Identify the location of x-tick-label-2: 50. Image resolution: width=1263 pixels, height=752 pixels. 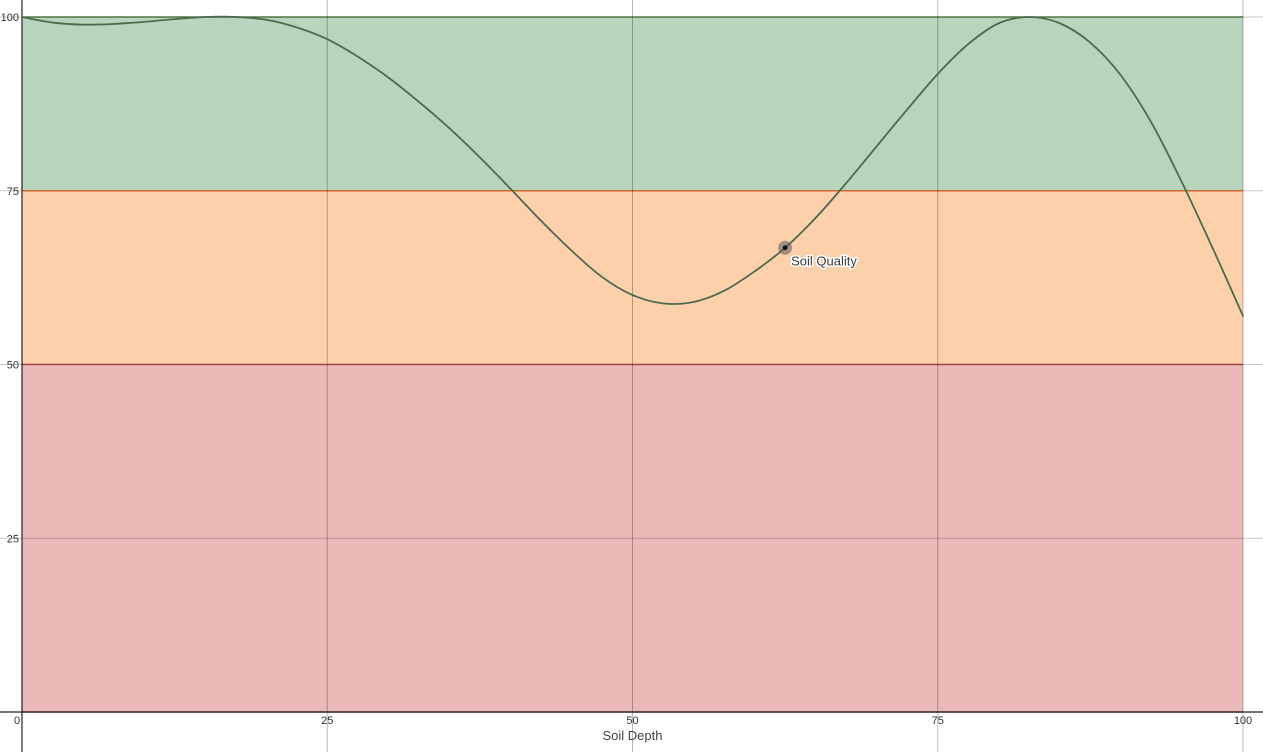
(632, 721).